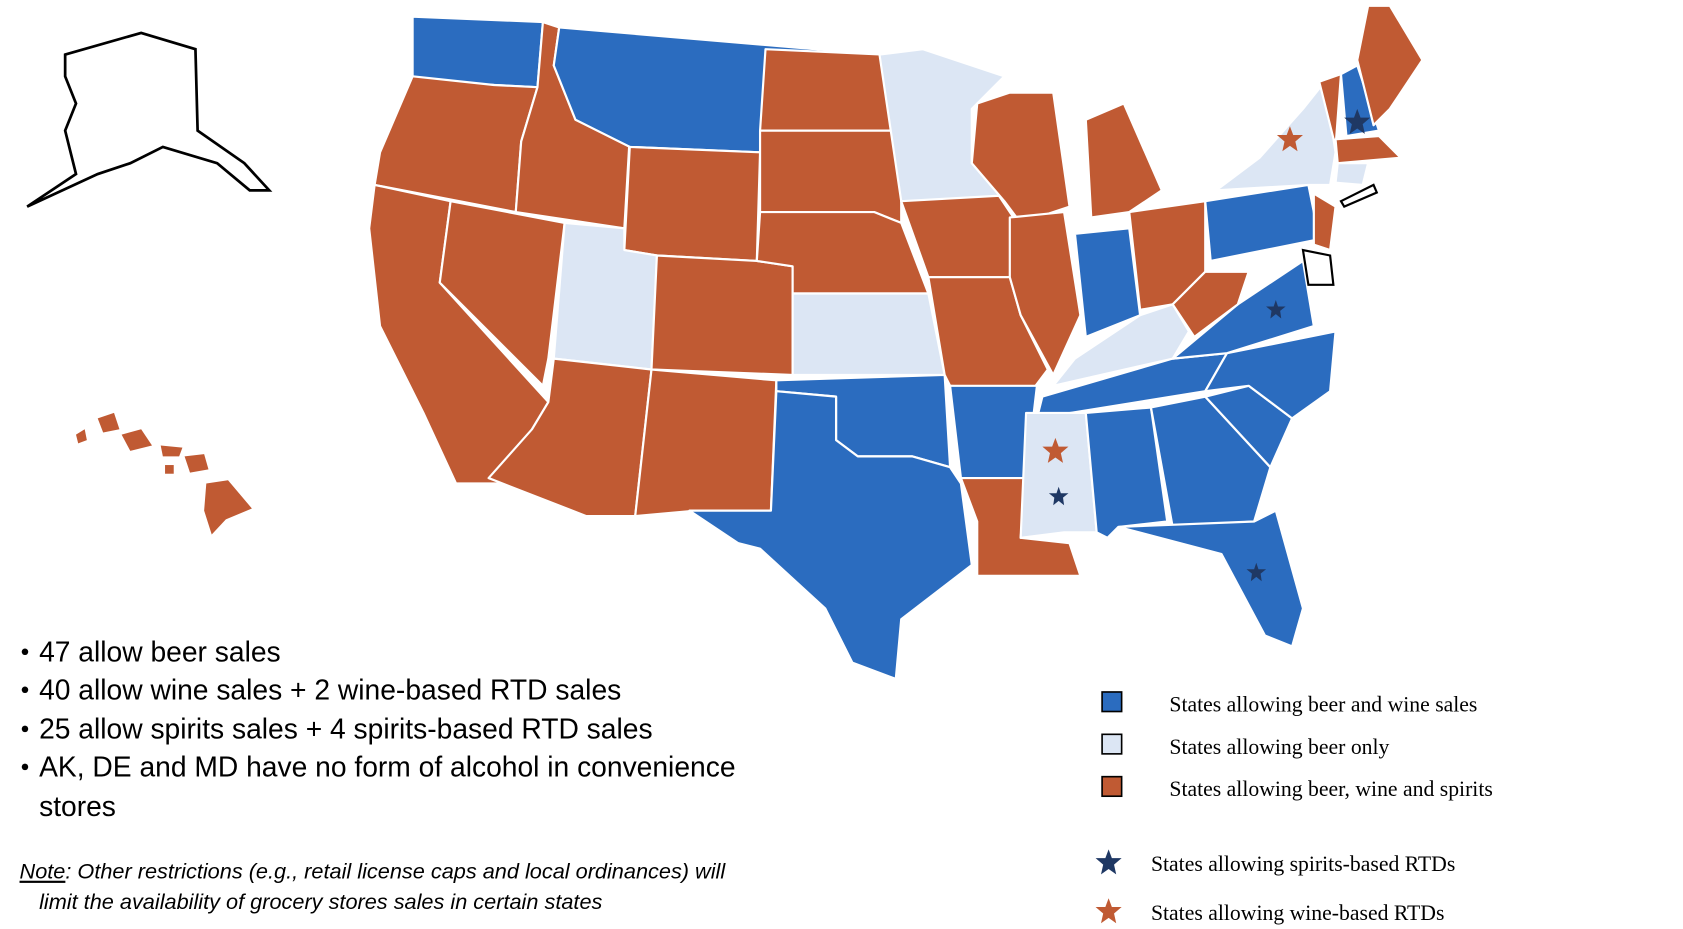 Image resolution: width=1683 pixels, height=929 pixels. I want to click on legend-label: States allowing spirits-based RTDs, so click(1303, 864).